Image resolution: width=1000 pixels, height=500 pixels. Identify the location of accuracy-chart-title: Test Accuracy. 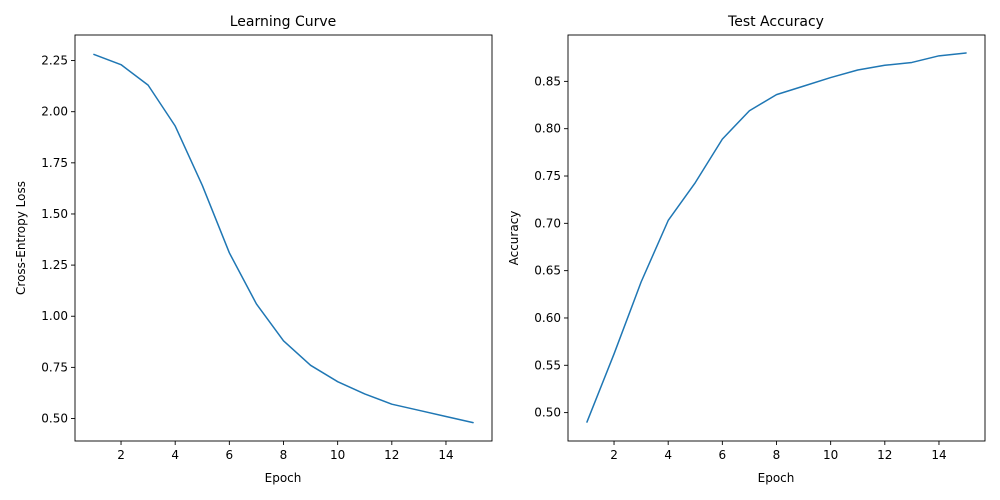
(775, 22).